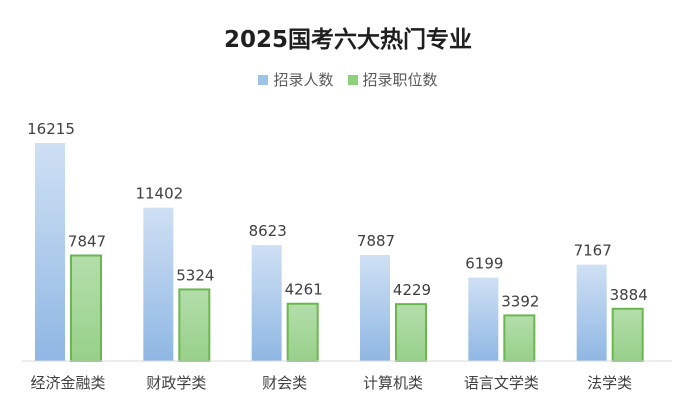 The height and width of the screenshot is (420, 696). I want to click on x-tick-label-5: 法学类, so click(609, 383).